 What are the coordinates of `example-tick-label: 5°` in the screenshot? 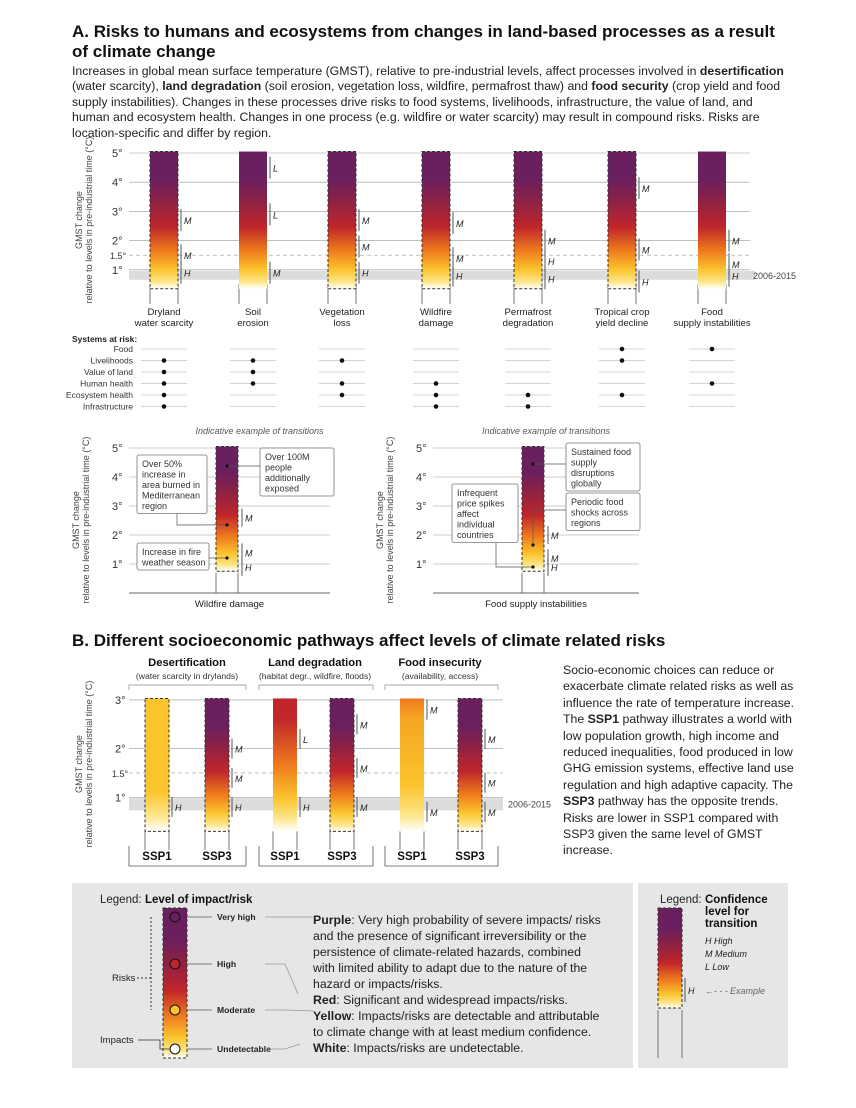 It's located at (117, 449).